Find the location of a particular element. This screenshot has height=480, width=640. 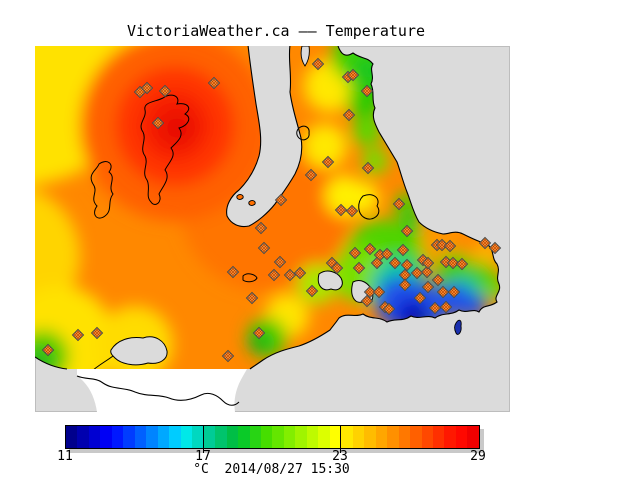

lake-outline-langford is located at coordinates (250, 278).